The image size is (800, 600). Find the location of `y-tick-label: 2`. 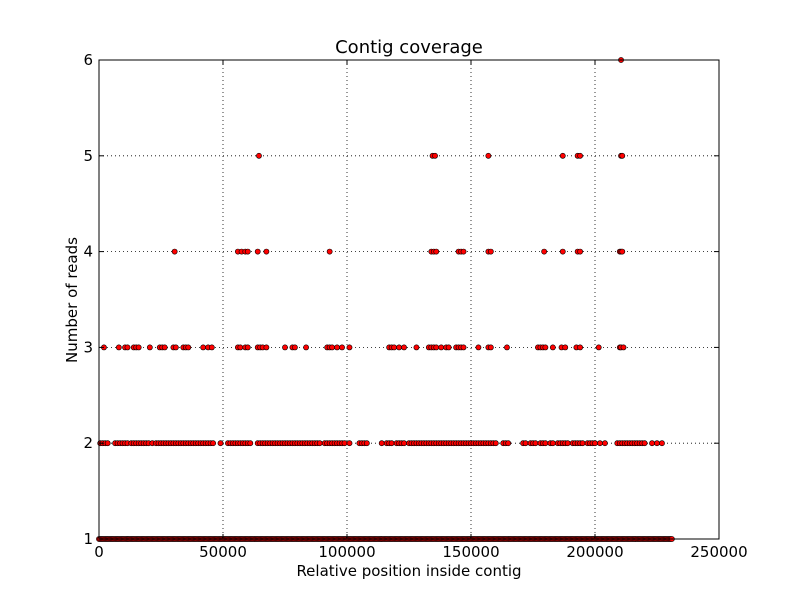

y-tick-label: 2 is located at coordinates (88, 443).